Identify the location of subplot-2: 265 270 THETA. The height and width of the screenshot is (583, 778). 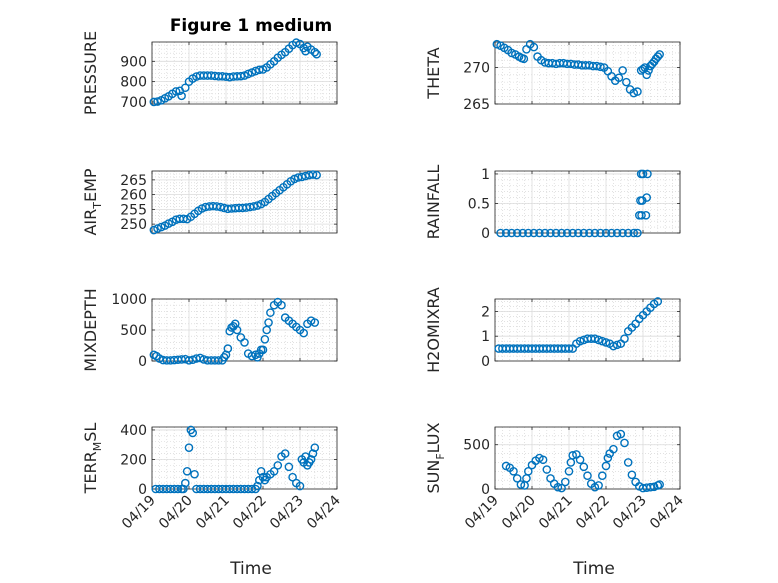
(552, 76).